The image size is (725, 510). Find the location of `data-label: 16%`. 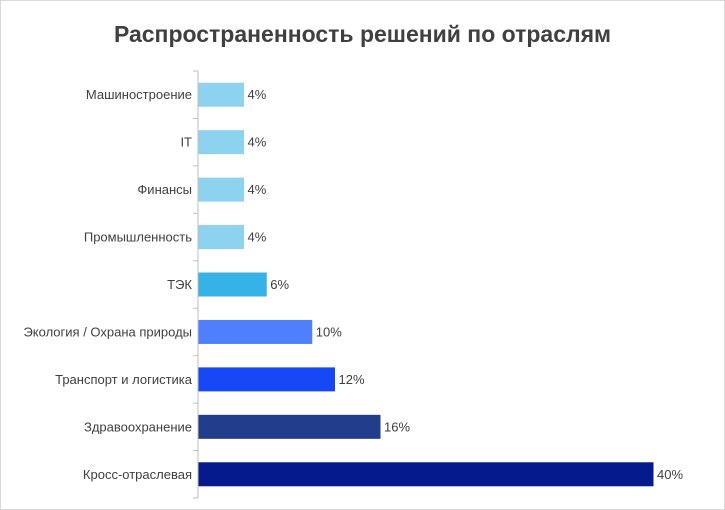

data-label: 16% is located at coordinates (397, 426).